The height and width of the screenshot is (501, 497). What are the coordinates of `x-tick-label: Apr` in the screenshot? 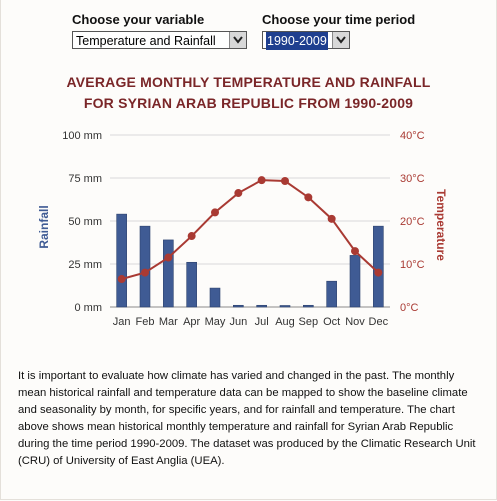 It's located at (191, 322).